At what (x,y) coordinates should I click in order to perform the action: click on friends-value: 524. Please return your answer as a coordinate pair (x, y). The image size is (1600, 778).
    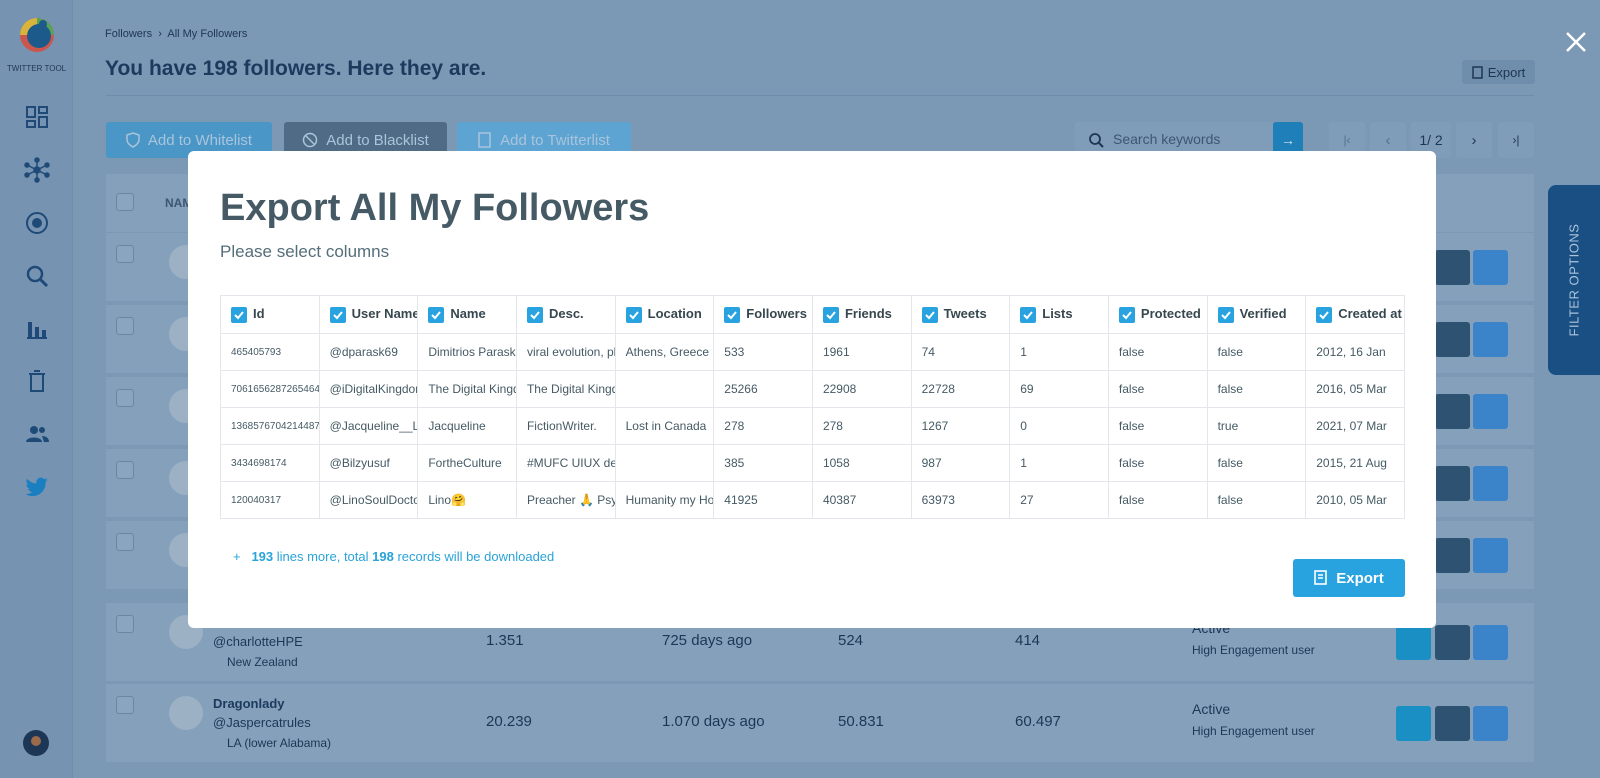
    Looking at the image, I should click on (851, 640).